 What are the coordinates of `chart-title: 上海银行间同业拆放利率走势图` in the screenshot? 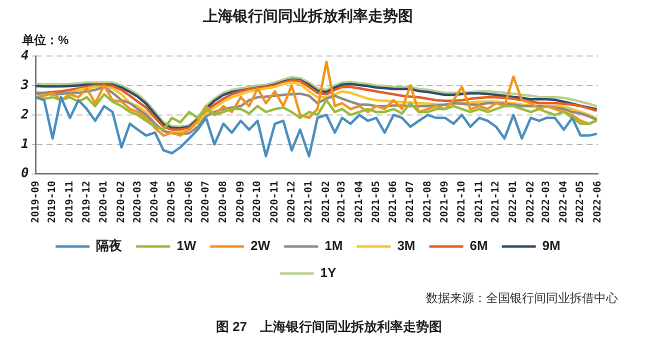 It's located at (307, 16).